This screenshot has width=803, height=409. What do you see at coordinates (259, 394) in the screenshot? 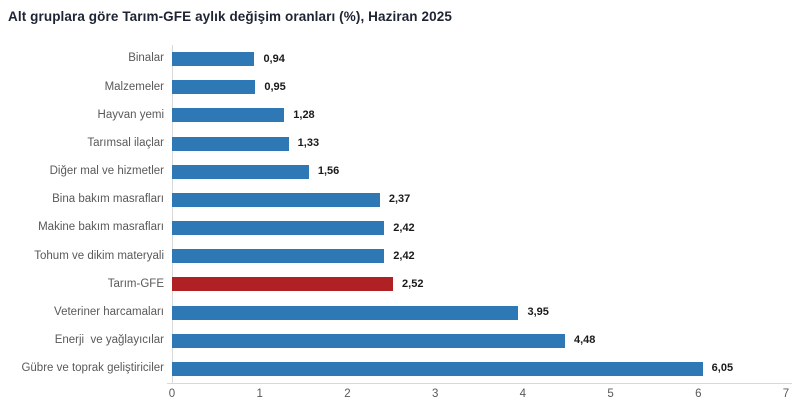
I see `x-tick-label: 1` at bounding box center [259, 394].